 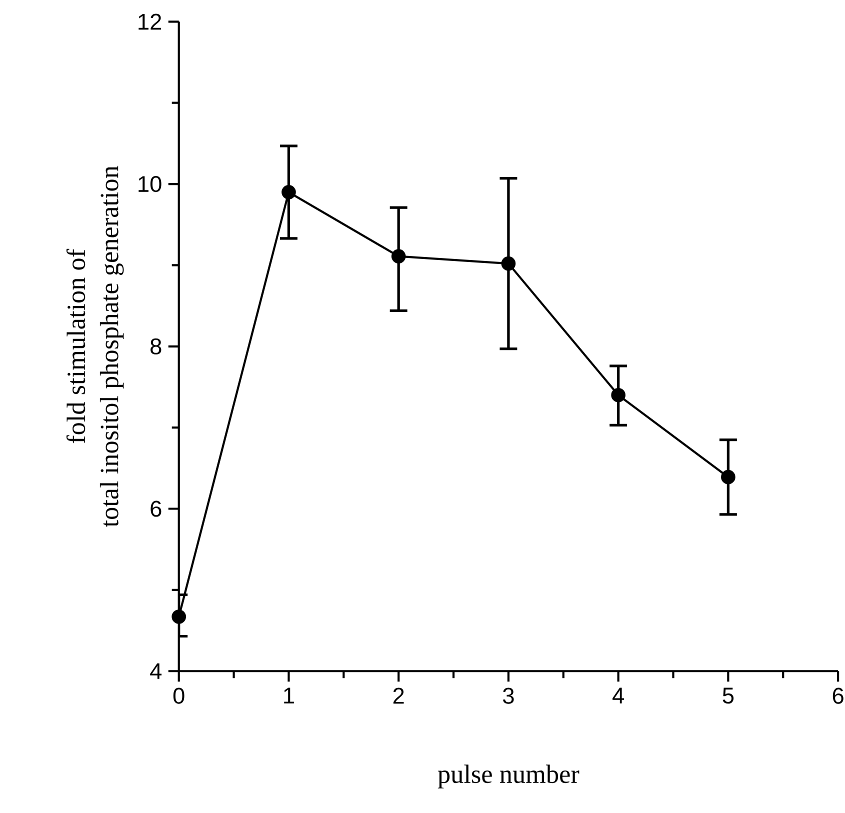 I want to click on x-tick-label: 5, so click(x=728, y=696).